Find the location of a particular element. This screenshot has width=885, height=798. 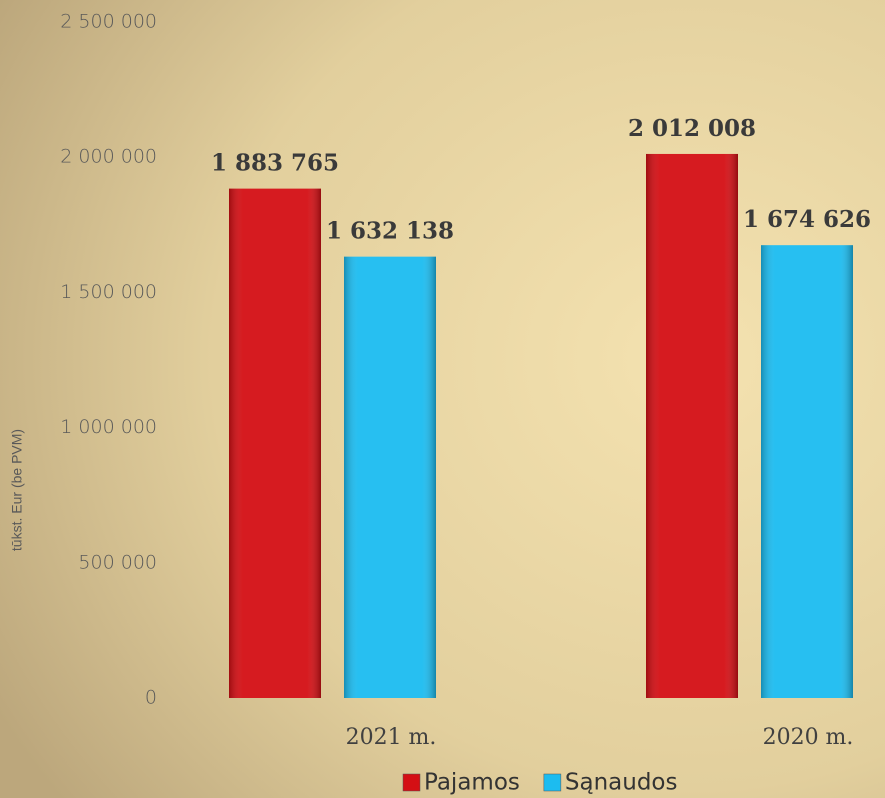

data-label: 1 674 626 is located at coordinates (807, 219).